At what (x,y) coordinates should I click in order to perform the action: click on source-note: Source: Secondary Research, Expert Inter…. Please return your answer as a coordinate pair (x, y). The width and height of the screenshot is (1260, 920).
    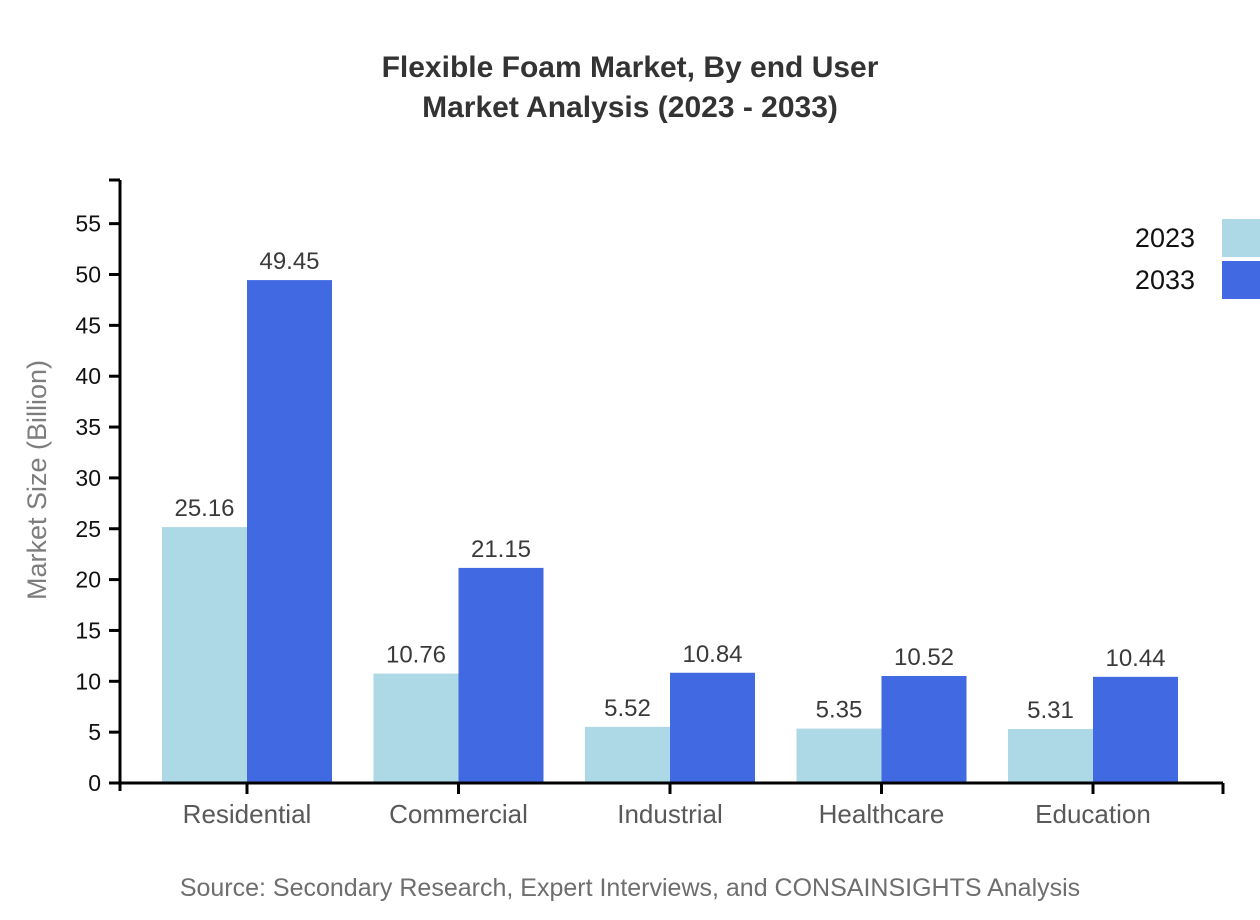
    Looking at the image, I should click on (630, 888).